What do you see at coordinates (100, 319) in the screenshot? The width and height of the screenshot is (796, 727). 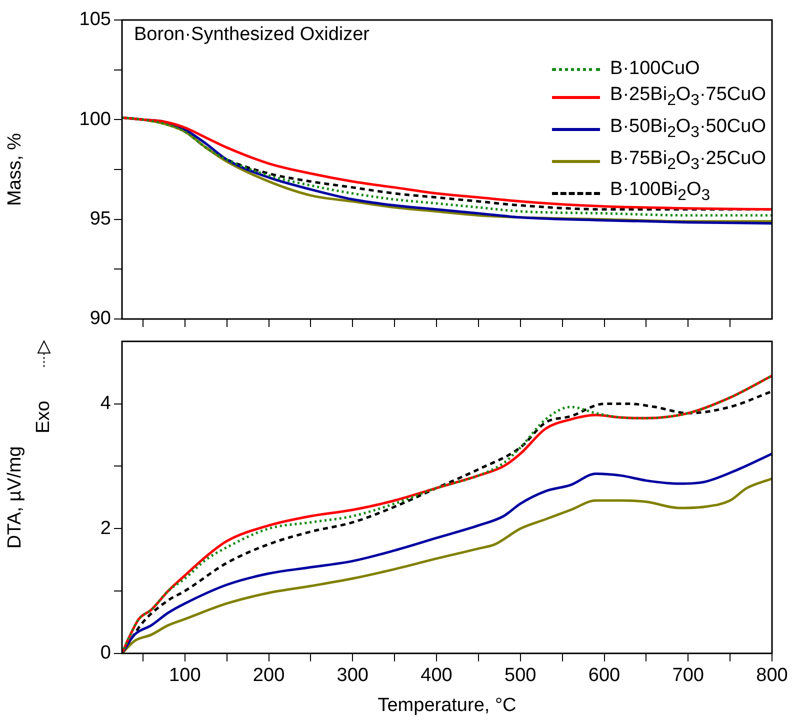 I see `y-tick-label: 90` at bounding box center [100, 319].